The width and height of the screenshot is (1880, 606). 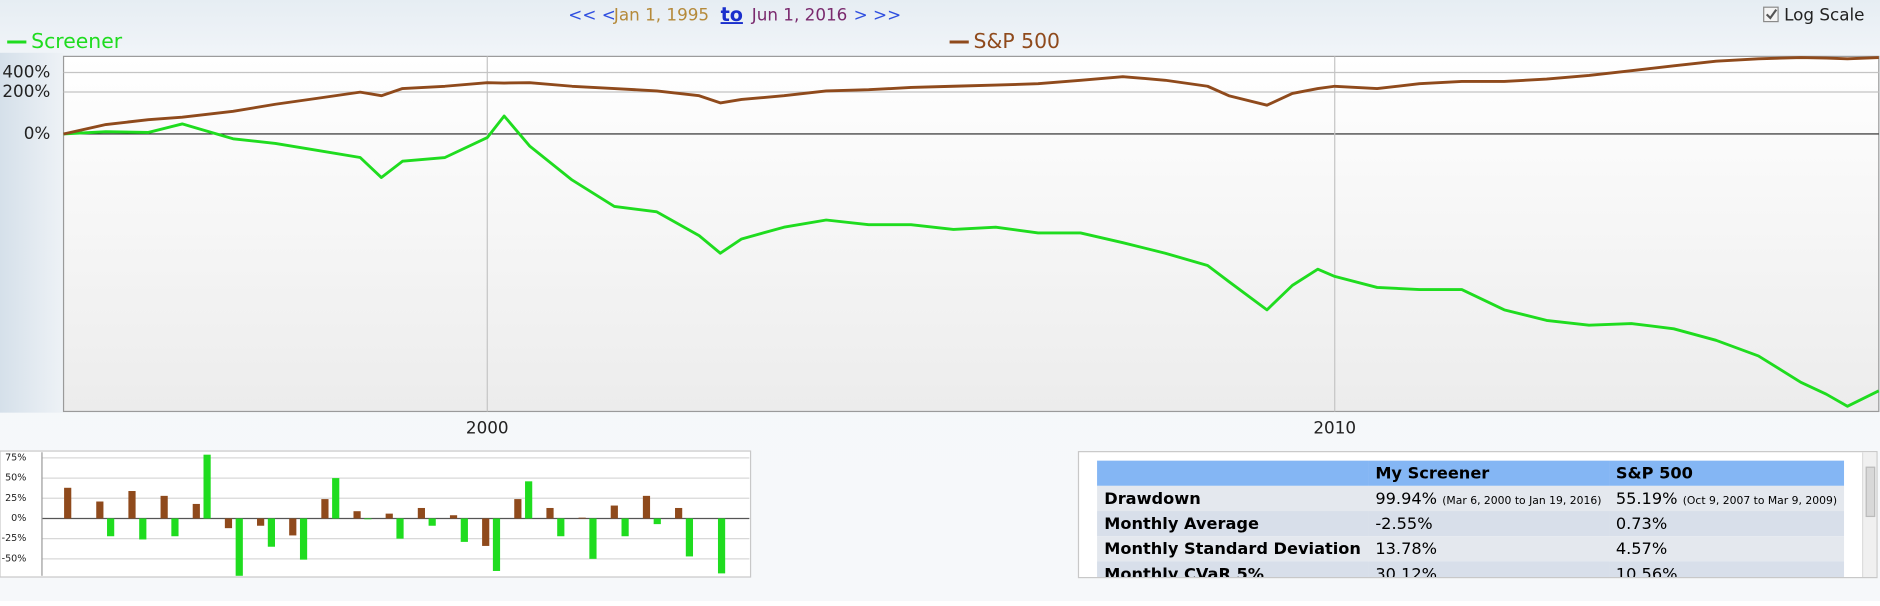 What do you see at coordinates (1488, 570) in the screenshot?
I see `table-cell: 30.12%` at bounding box center [1488, 570].